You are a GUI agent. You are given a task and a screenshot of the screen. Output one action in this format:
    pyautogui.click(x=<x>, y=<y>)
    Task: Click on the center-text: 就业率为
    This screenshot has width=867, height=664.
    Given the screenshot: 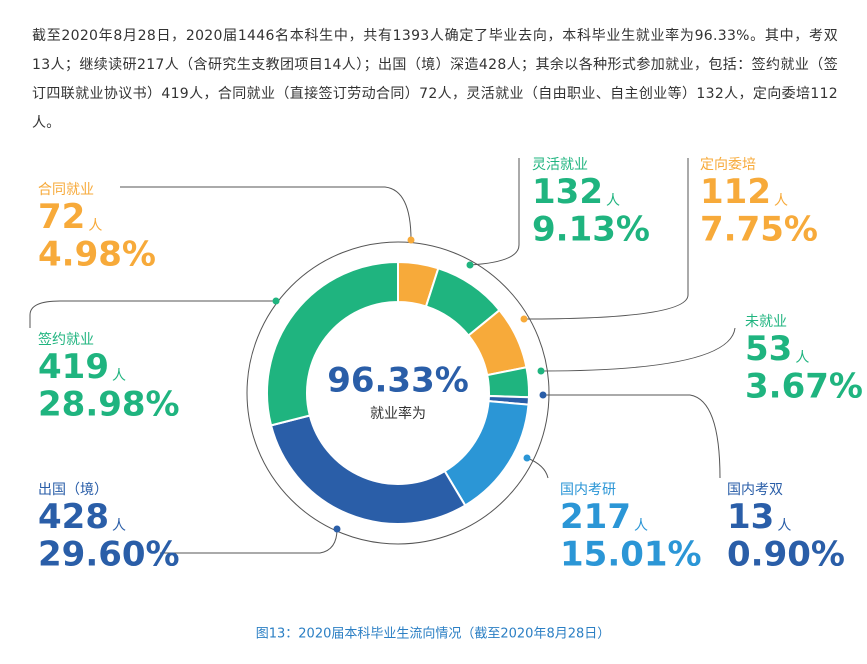 What is the action you would take?
    pyautogui.click(x=398, y=413)
    